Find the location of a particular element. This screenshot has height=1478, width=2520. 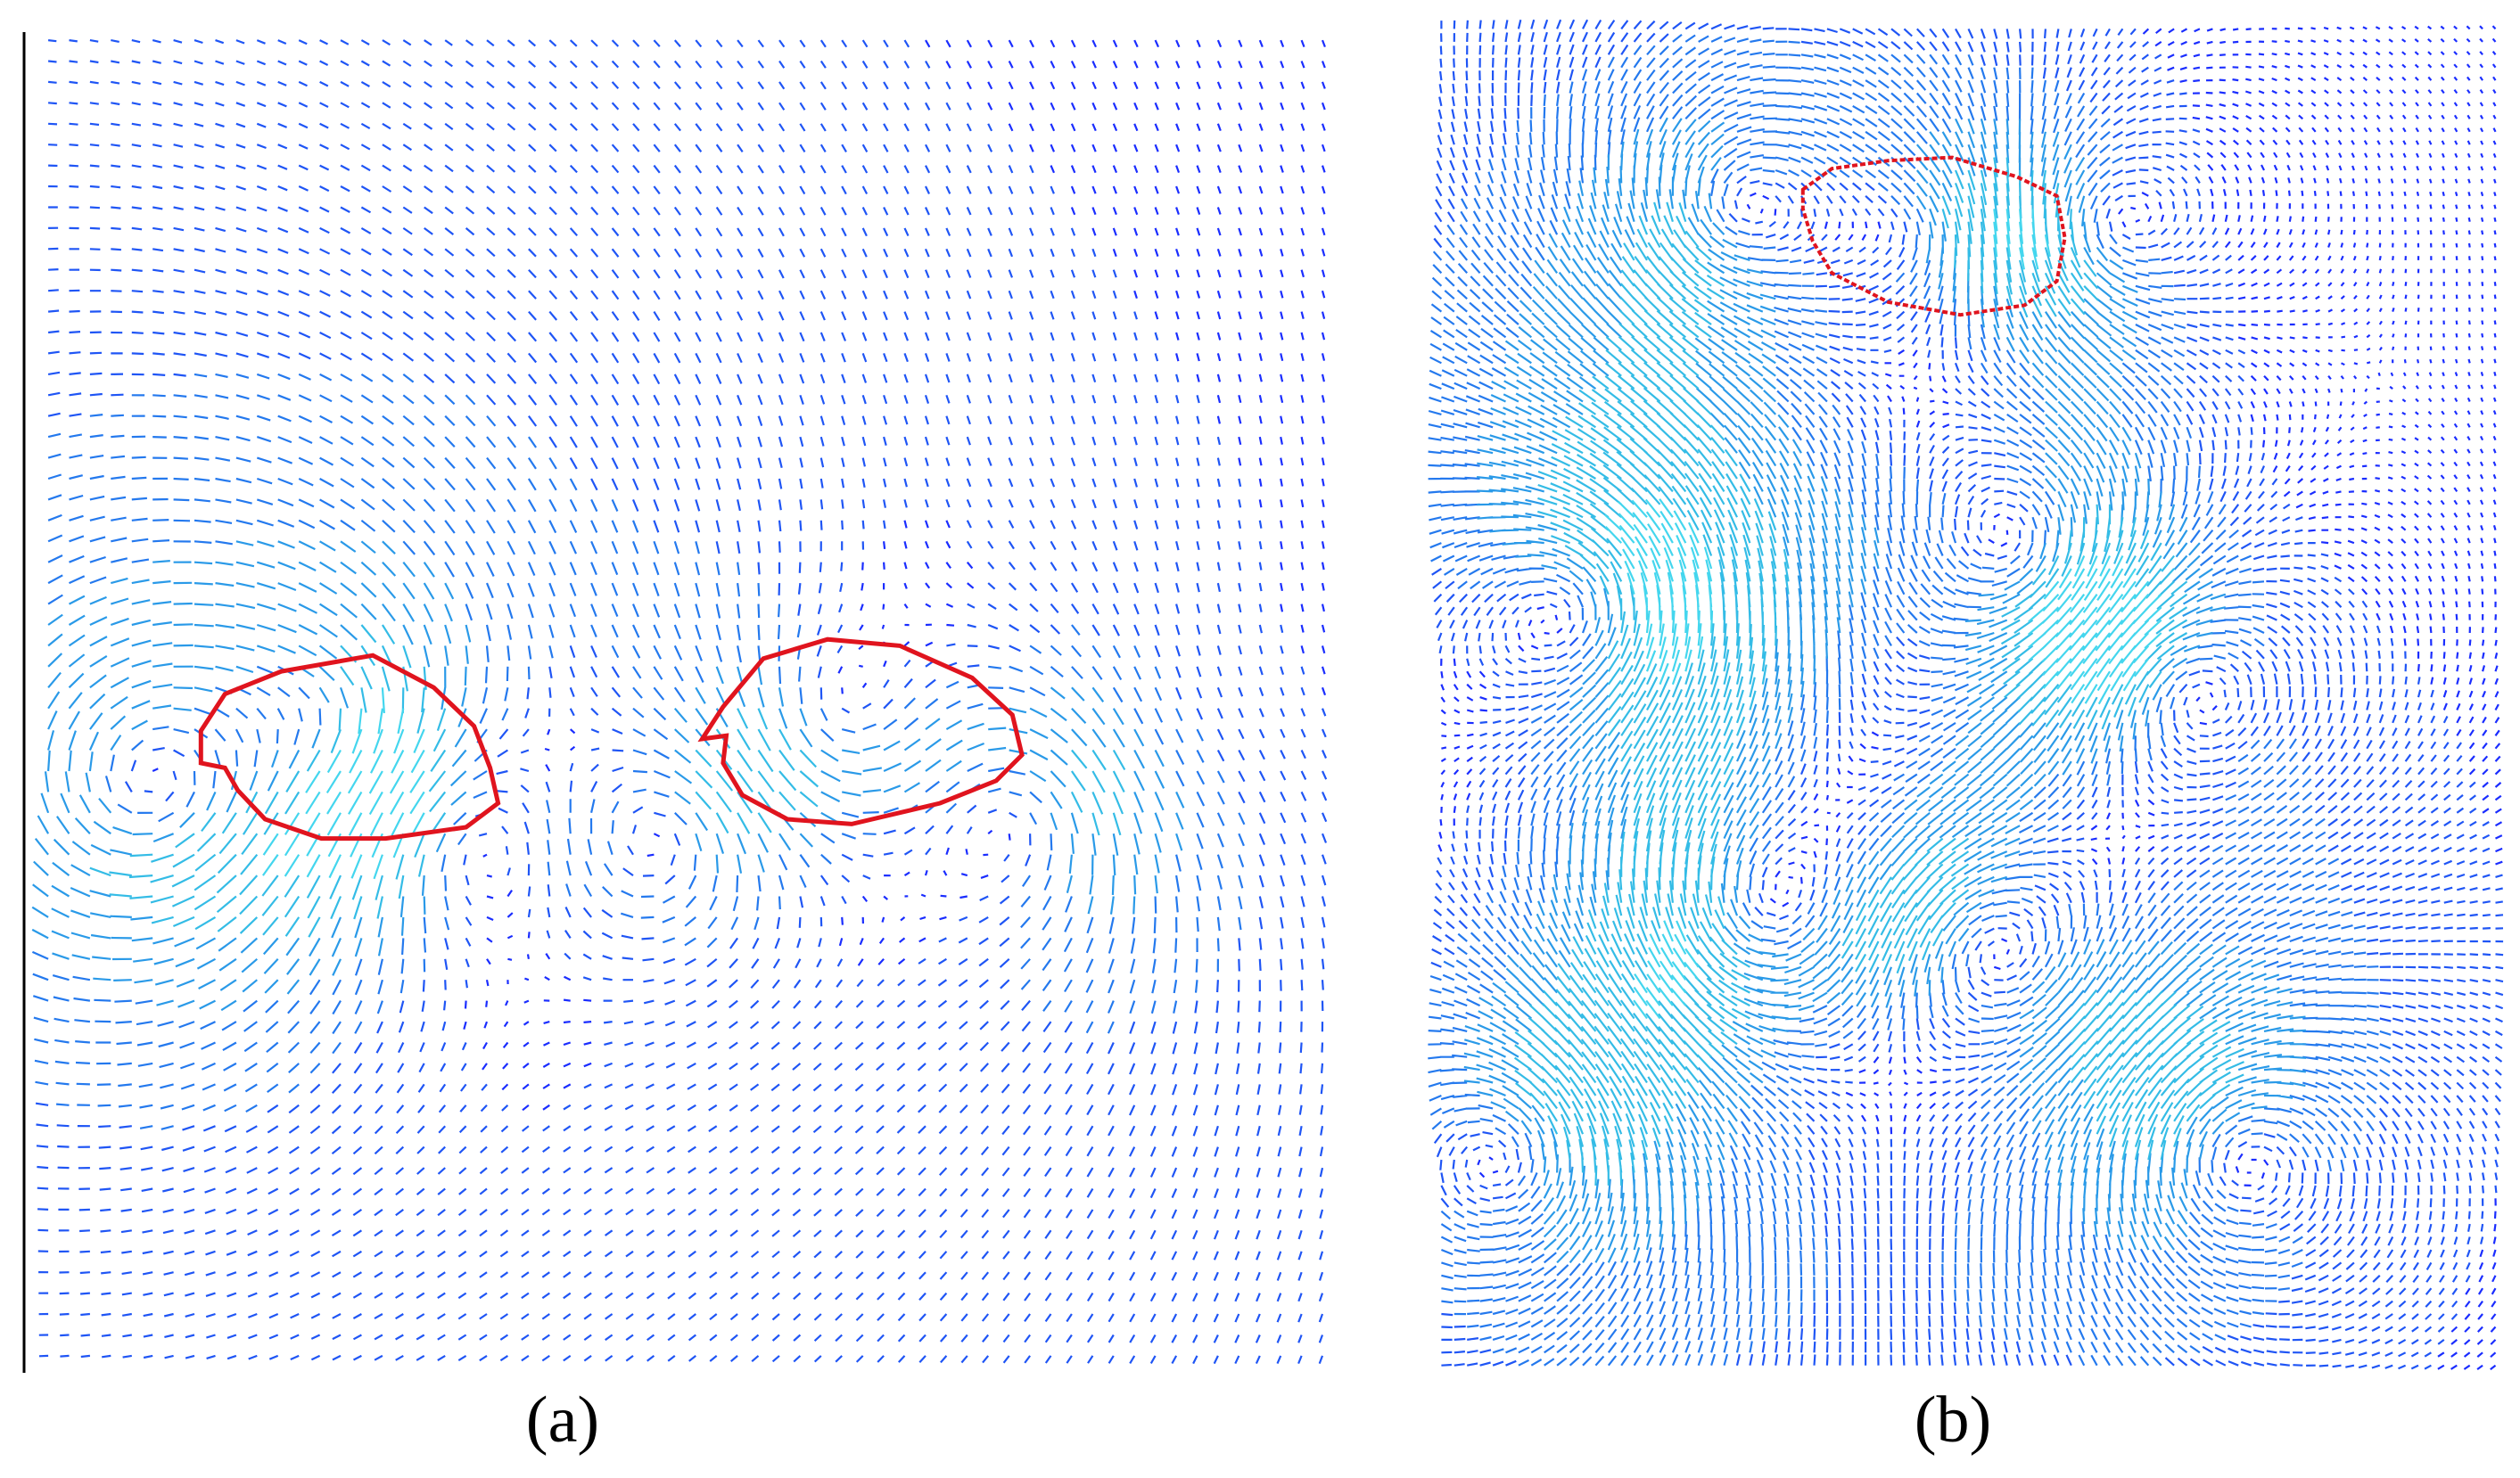

panel-a-label: (a) is located at coordinates (562, 1420).